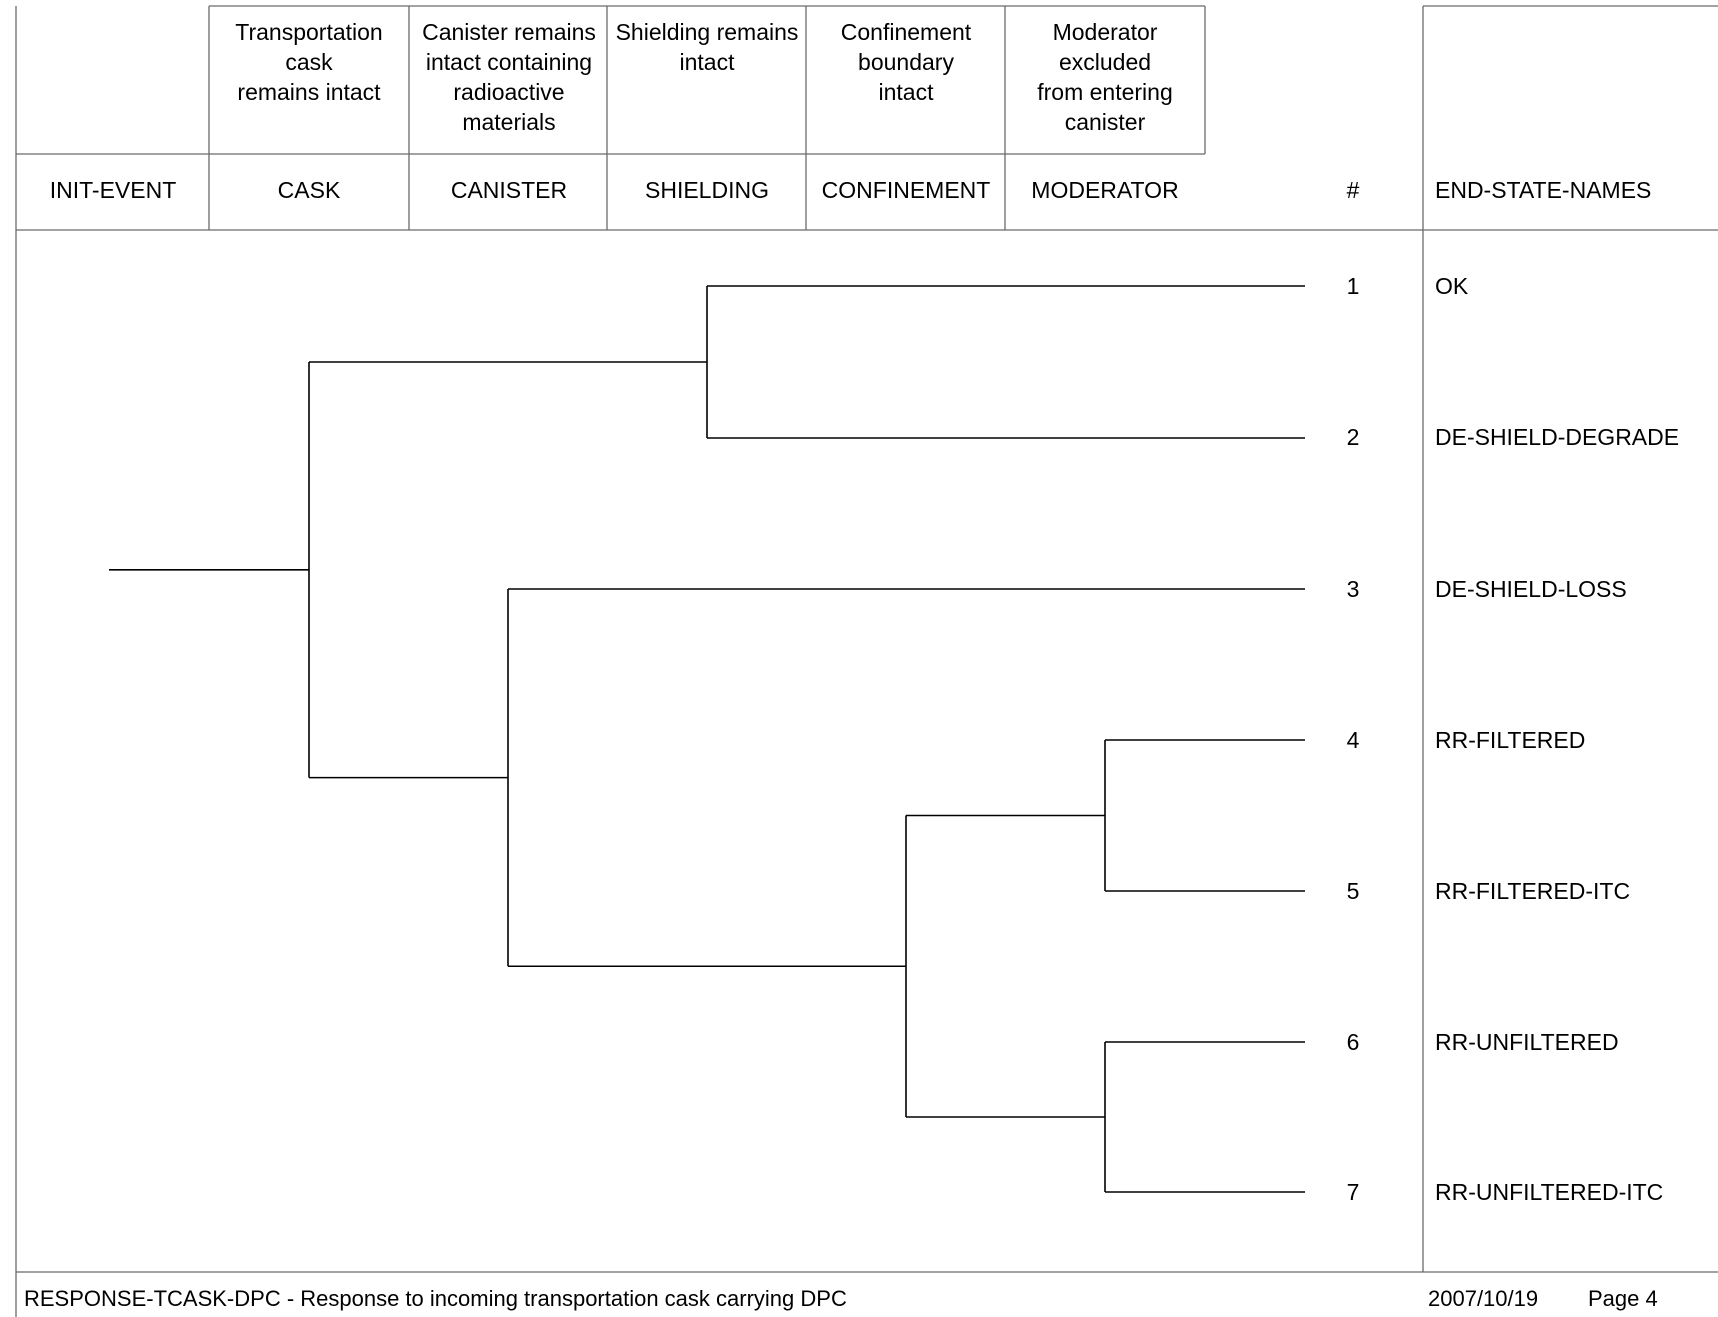  I want to click on sequence-number: 3, so click(1353, 589).